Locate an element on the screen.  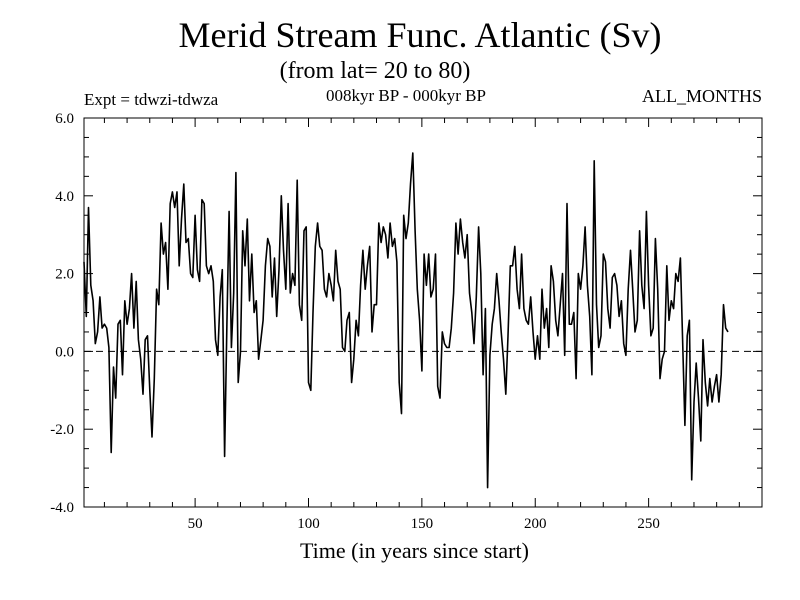
x-tick-label: 150 is located at coordinates (422, 524).